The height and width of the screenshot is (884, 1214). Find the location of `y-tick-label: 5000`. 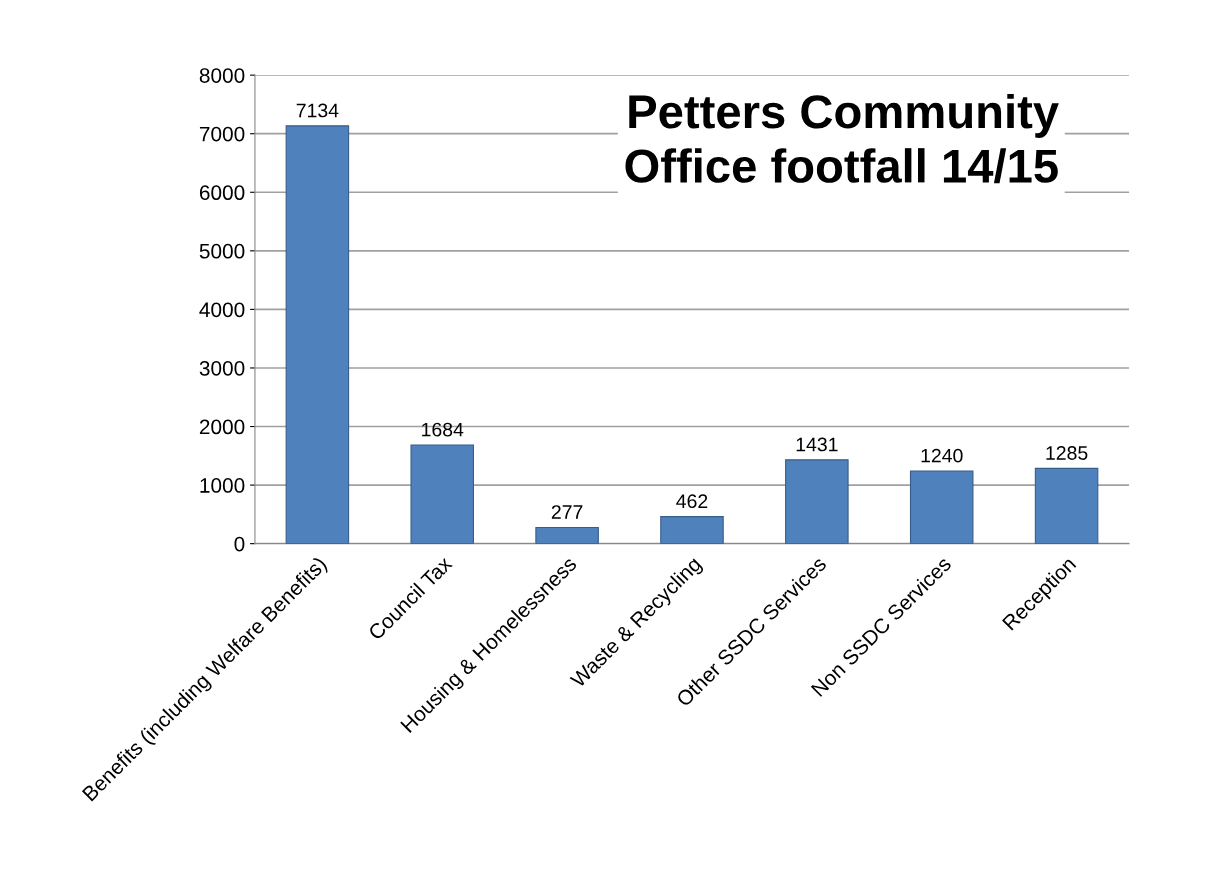

y-tick-label: 5000 is located at coordinates (222, 251).